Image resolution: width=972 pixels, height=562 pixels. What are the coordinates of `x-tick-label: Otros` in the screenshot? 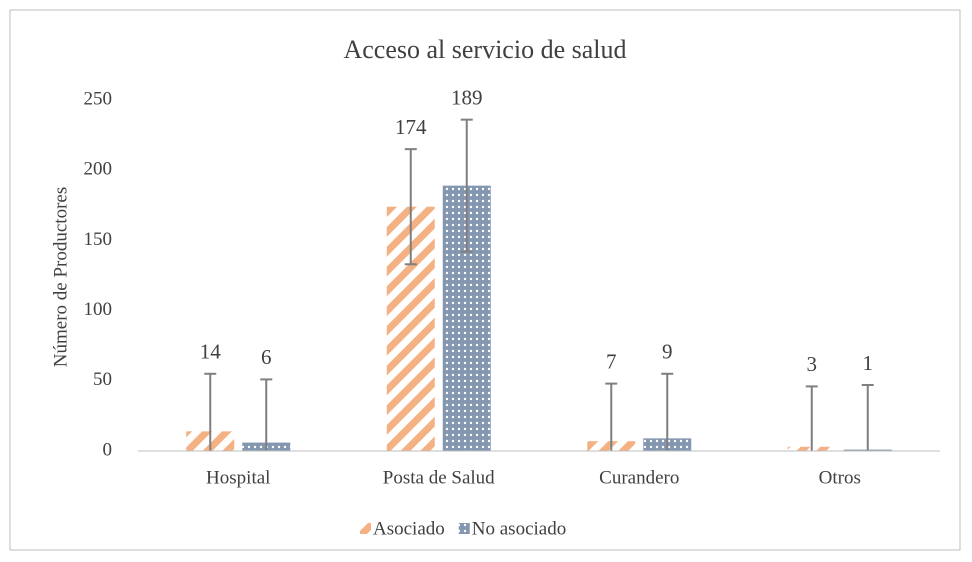 It's located at (840, 477).